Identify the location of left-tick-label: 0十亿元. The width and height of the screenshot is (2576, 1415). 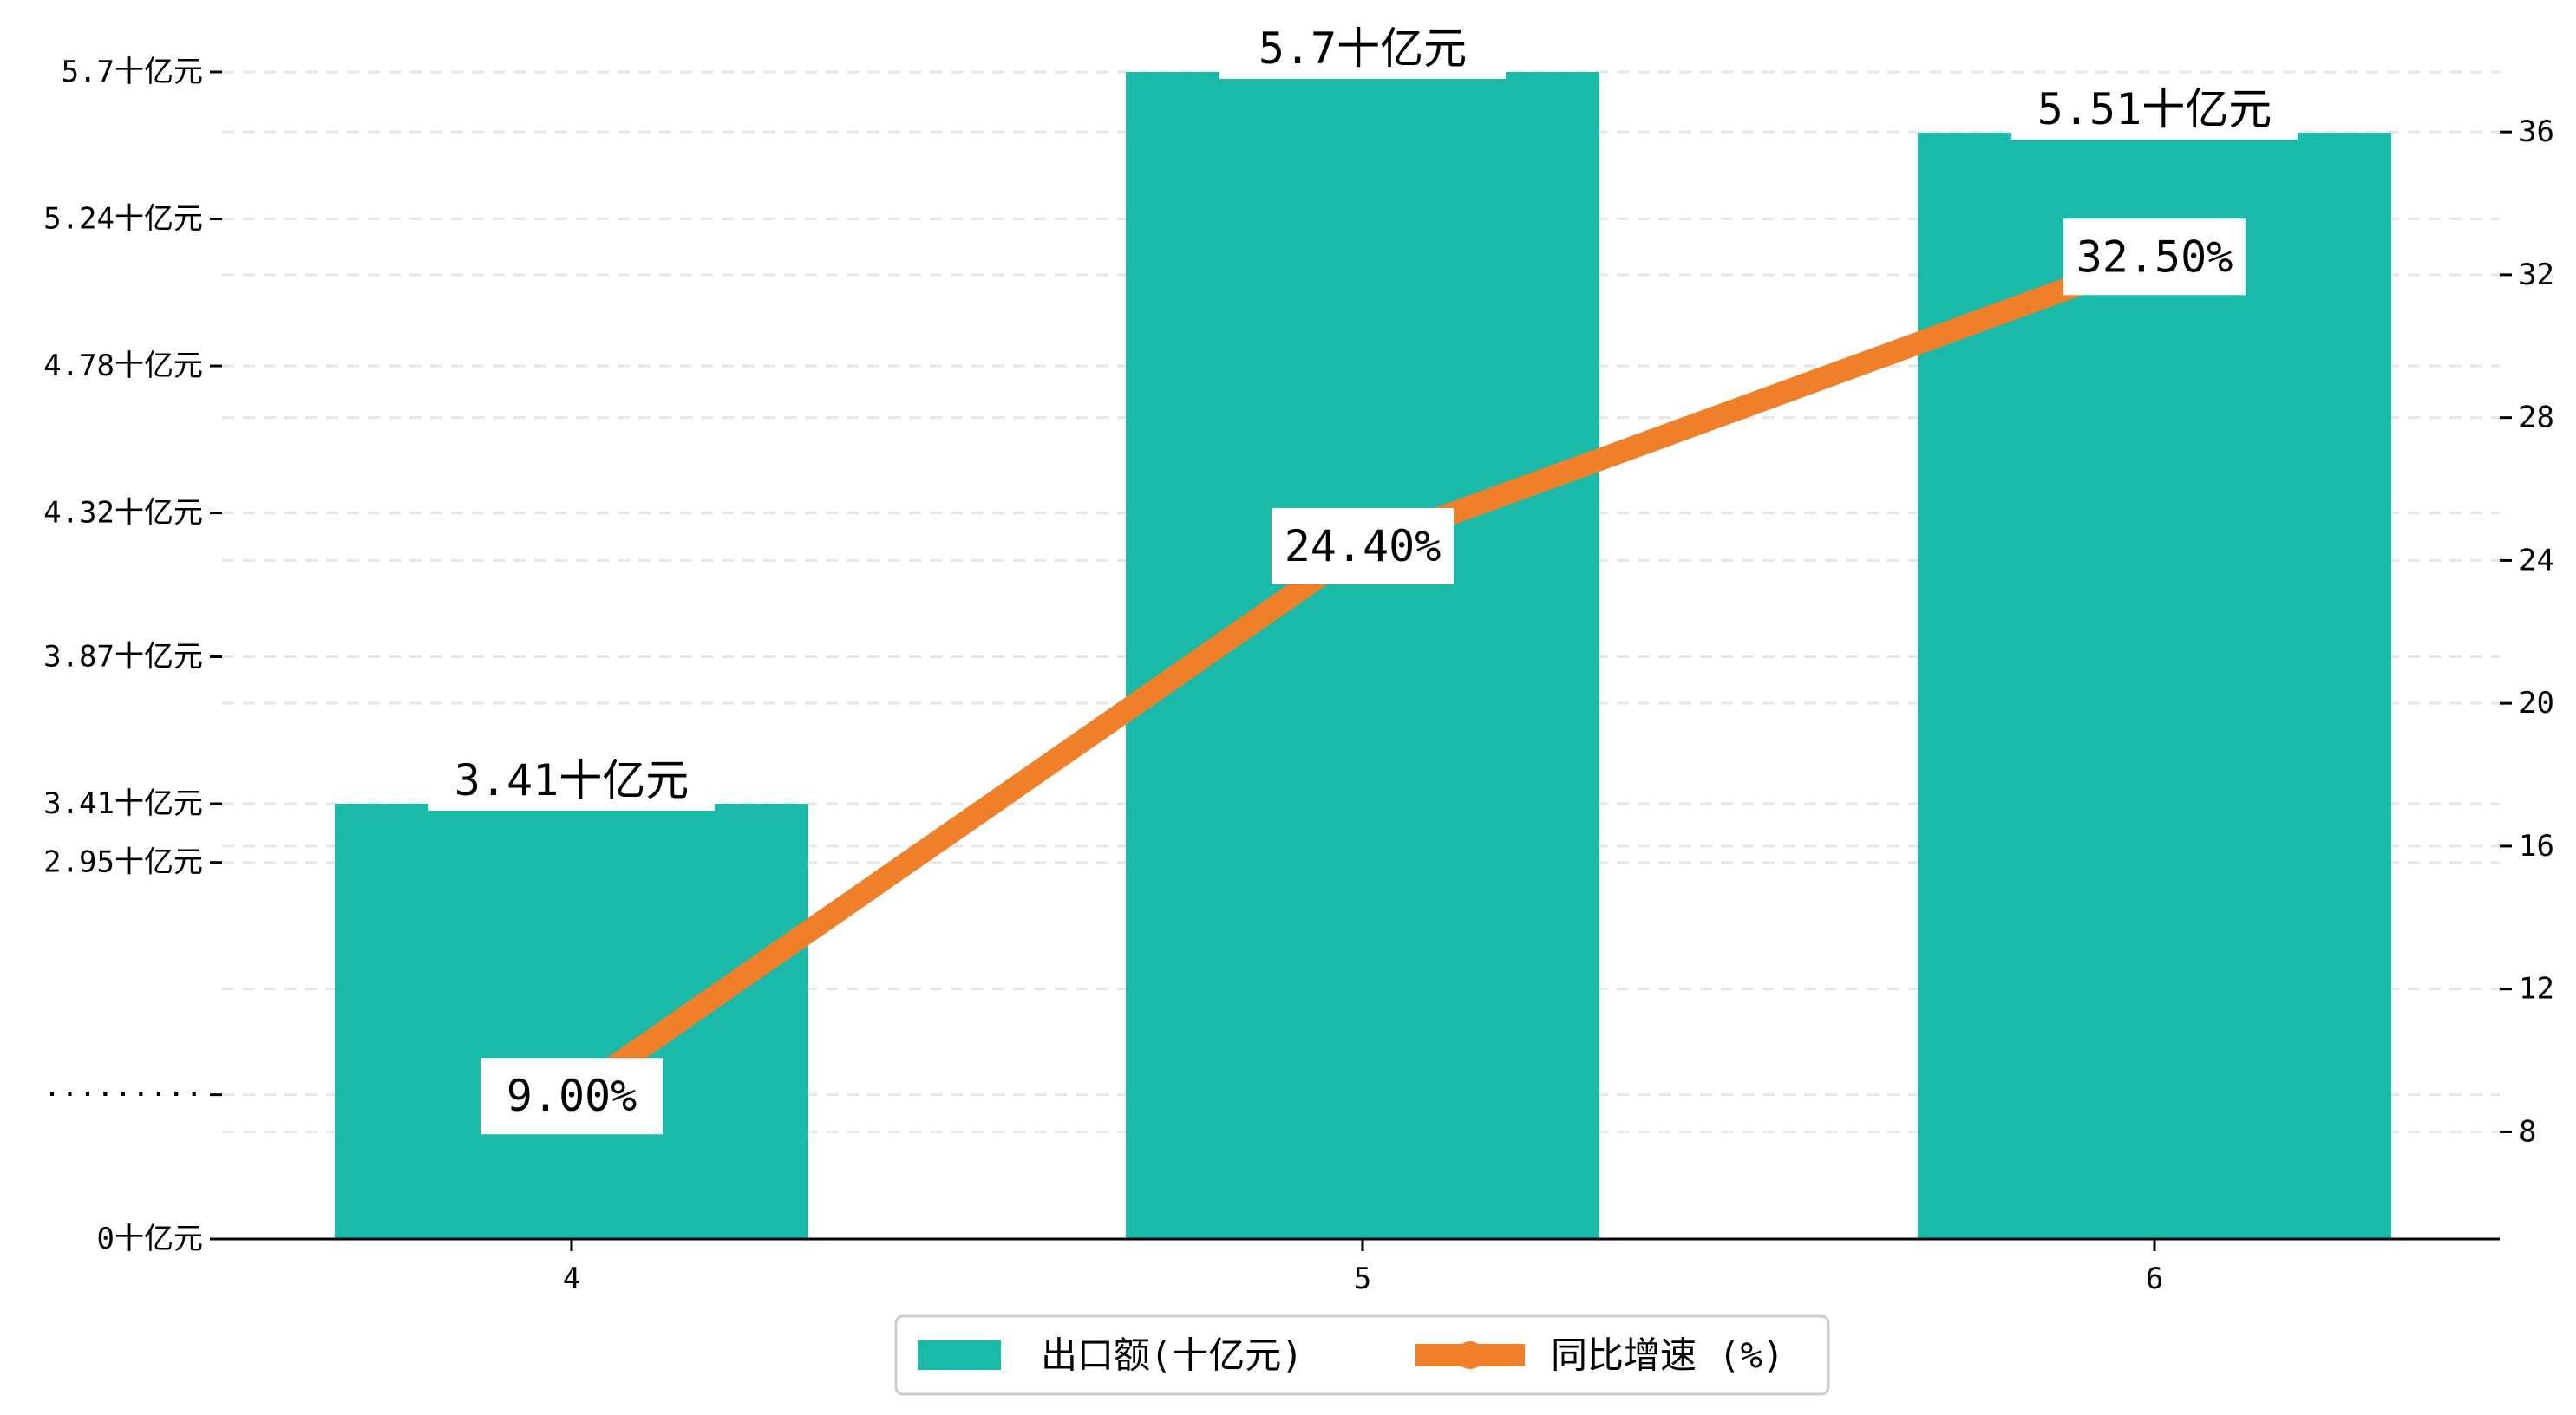
(150, 1239).